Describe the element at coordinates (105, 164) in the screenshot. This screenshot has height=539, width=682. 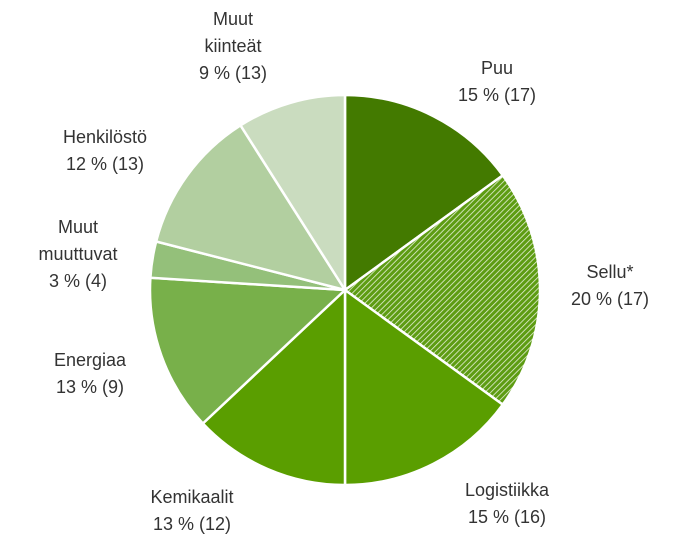
I see `value-label: 12 % (13)` at that location.